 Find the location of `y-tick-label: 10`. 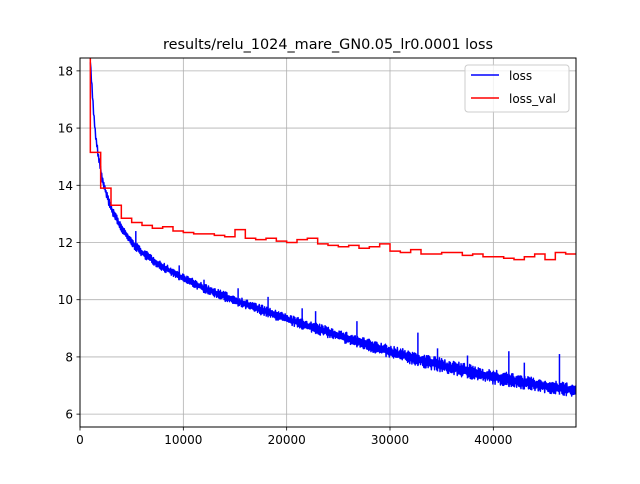

y-tick-label: 10 is located at coordinates (65, 300).